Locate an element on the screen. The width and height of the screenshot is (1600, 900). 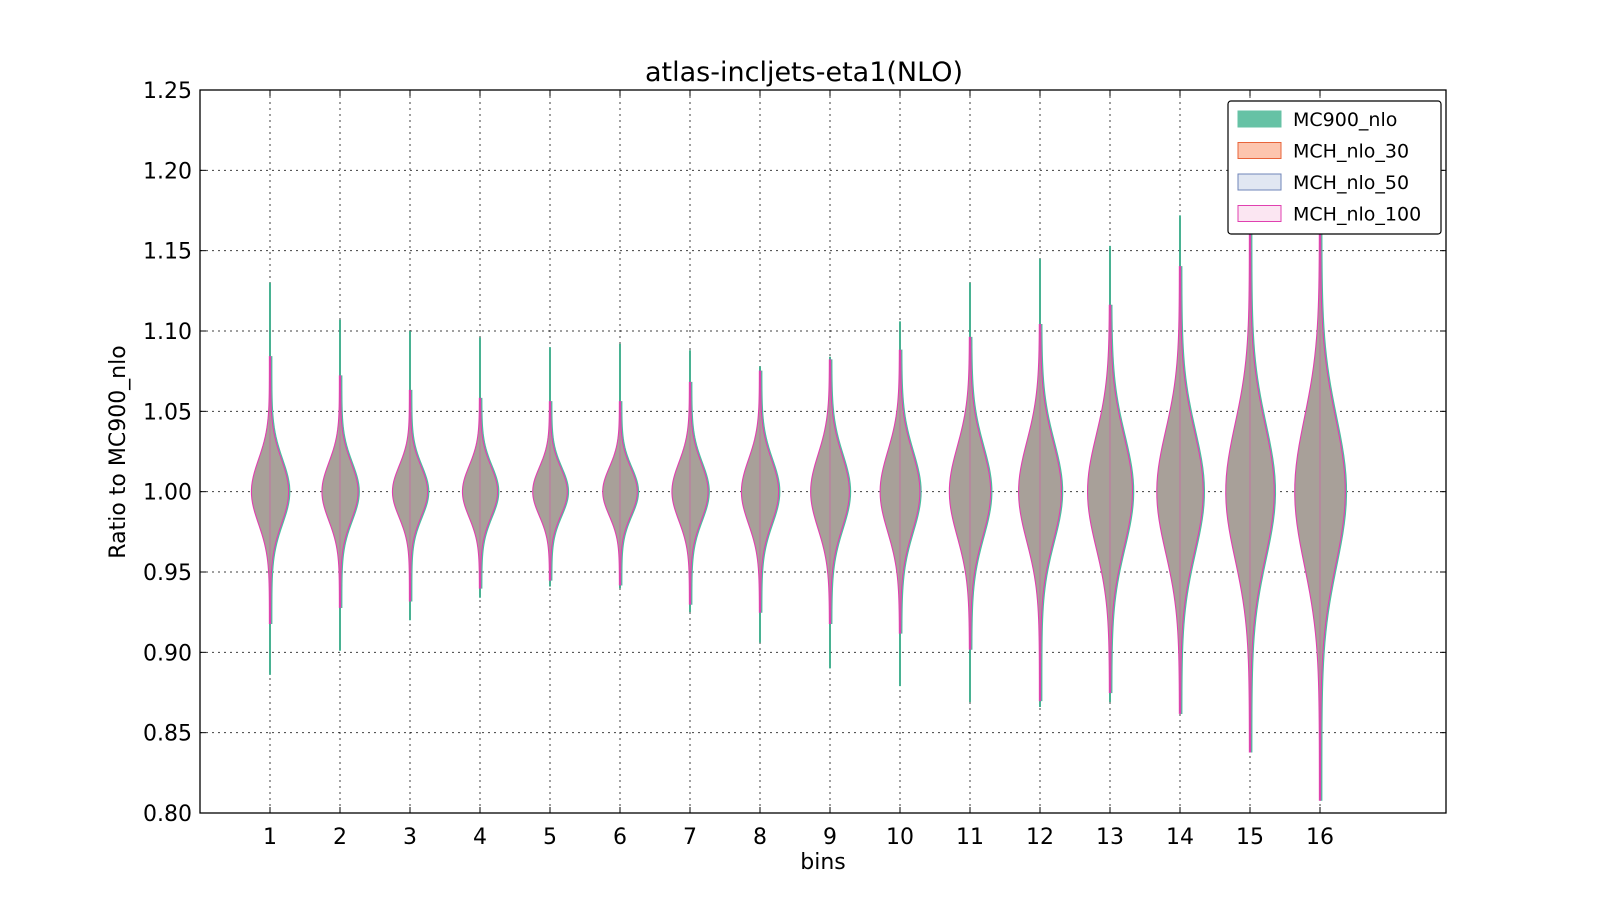
y-tick-label: 1.05 is located at coordinates (167, 412).